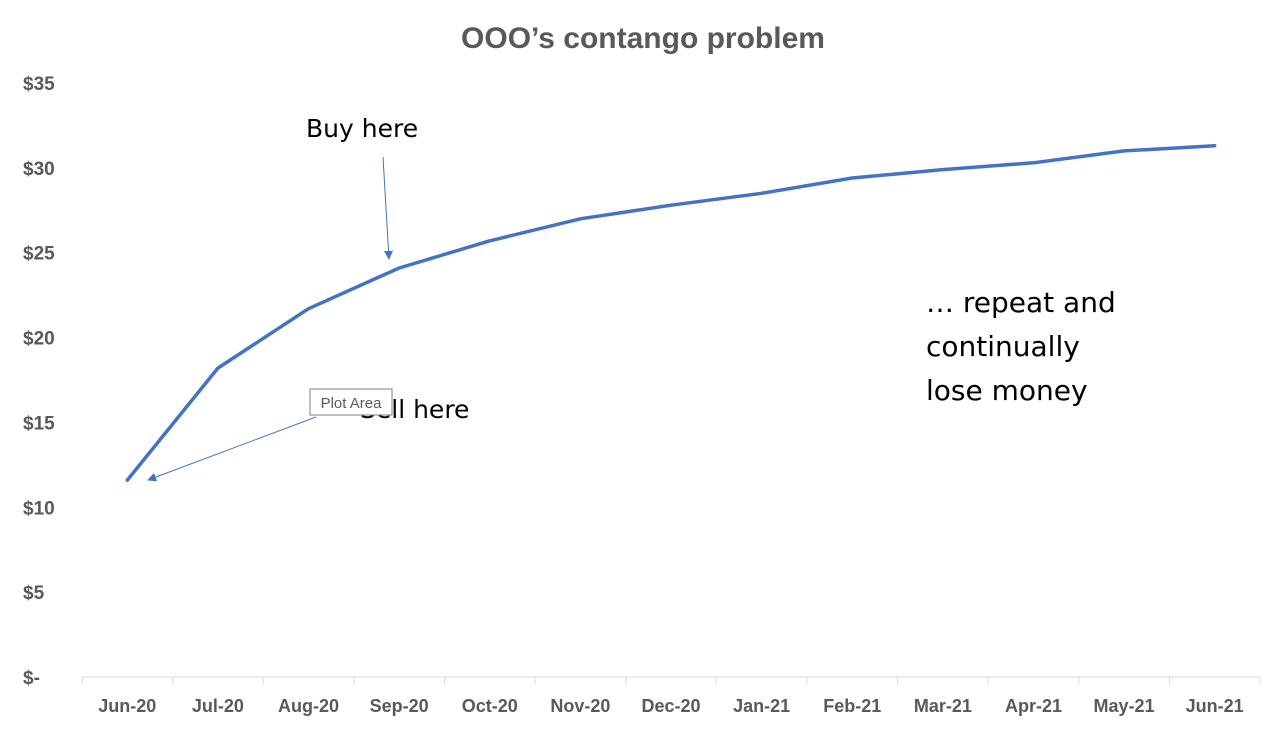 This screenshot has width=1270, height=730. I want to click on y-tick-label: $25, so click(39, 254).